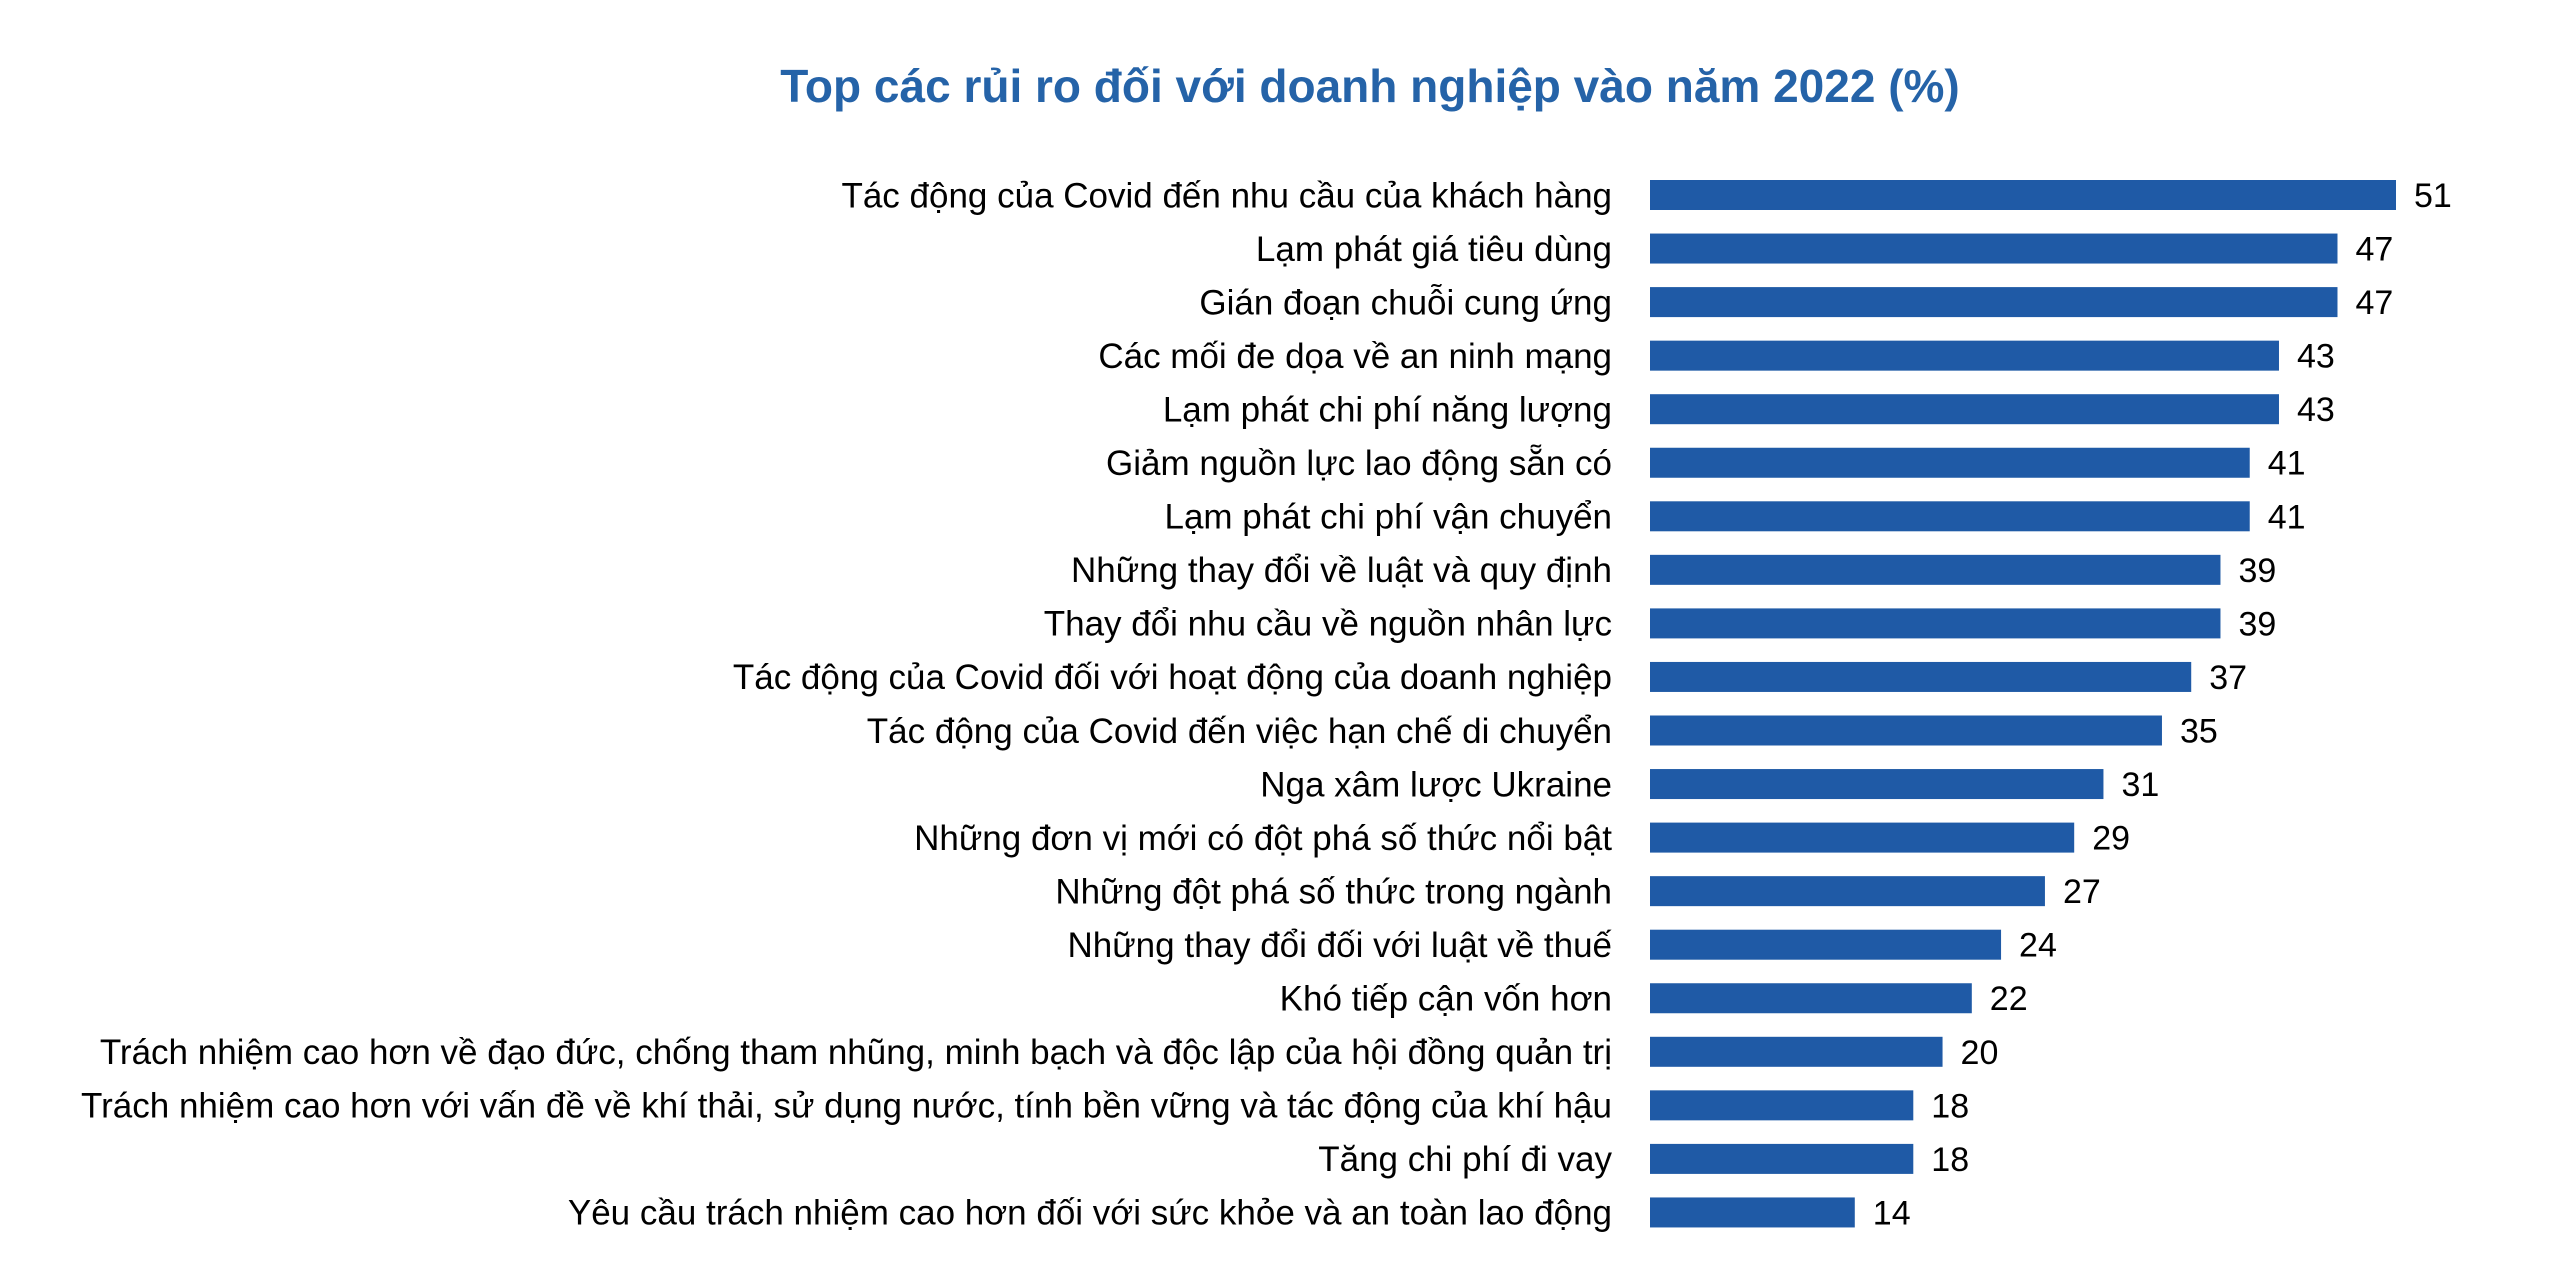  I want to click on category-label: Lạm phát chi phí vận chuyển, so click(1388, 517).